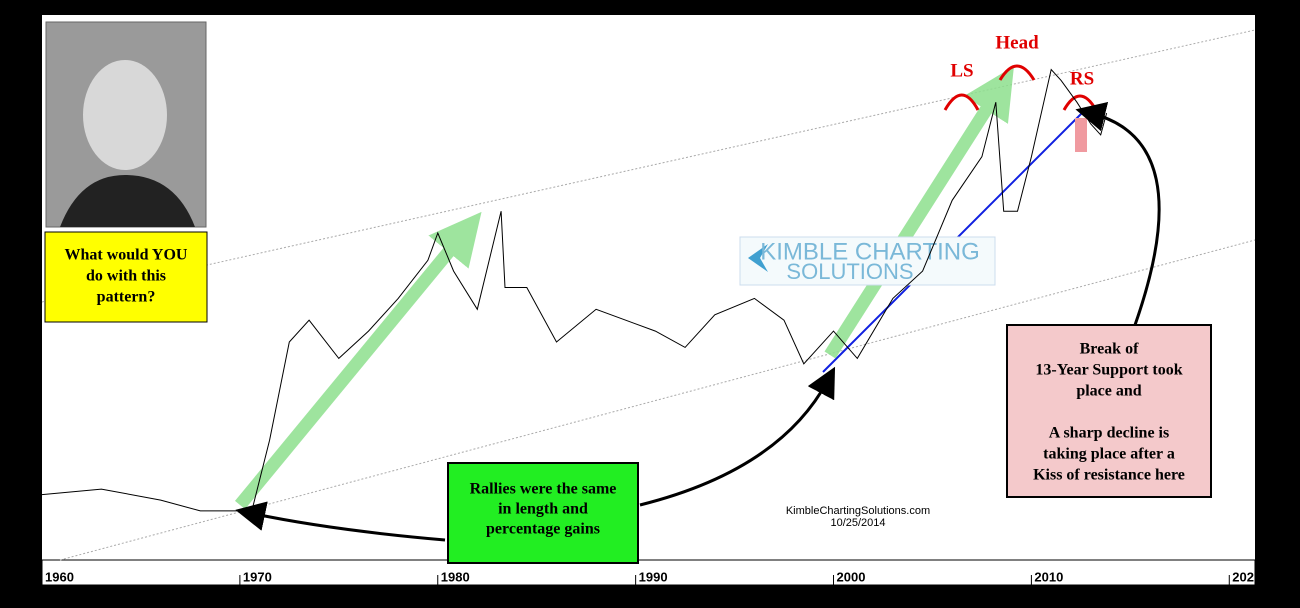  I want to click on x-tick-label: 1990, so click(653, 576).